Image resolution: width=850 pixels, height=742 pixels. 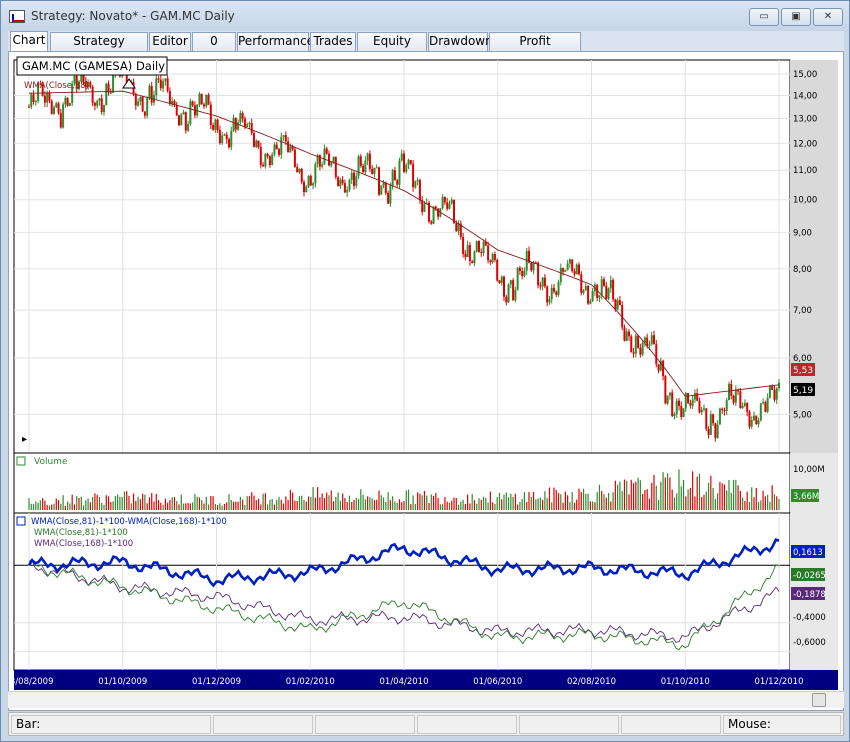 What do you see at coordinates (796, 17) in the screenshot?
I see `maximize-button: ▣` at bounding box center [796, 17].